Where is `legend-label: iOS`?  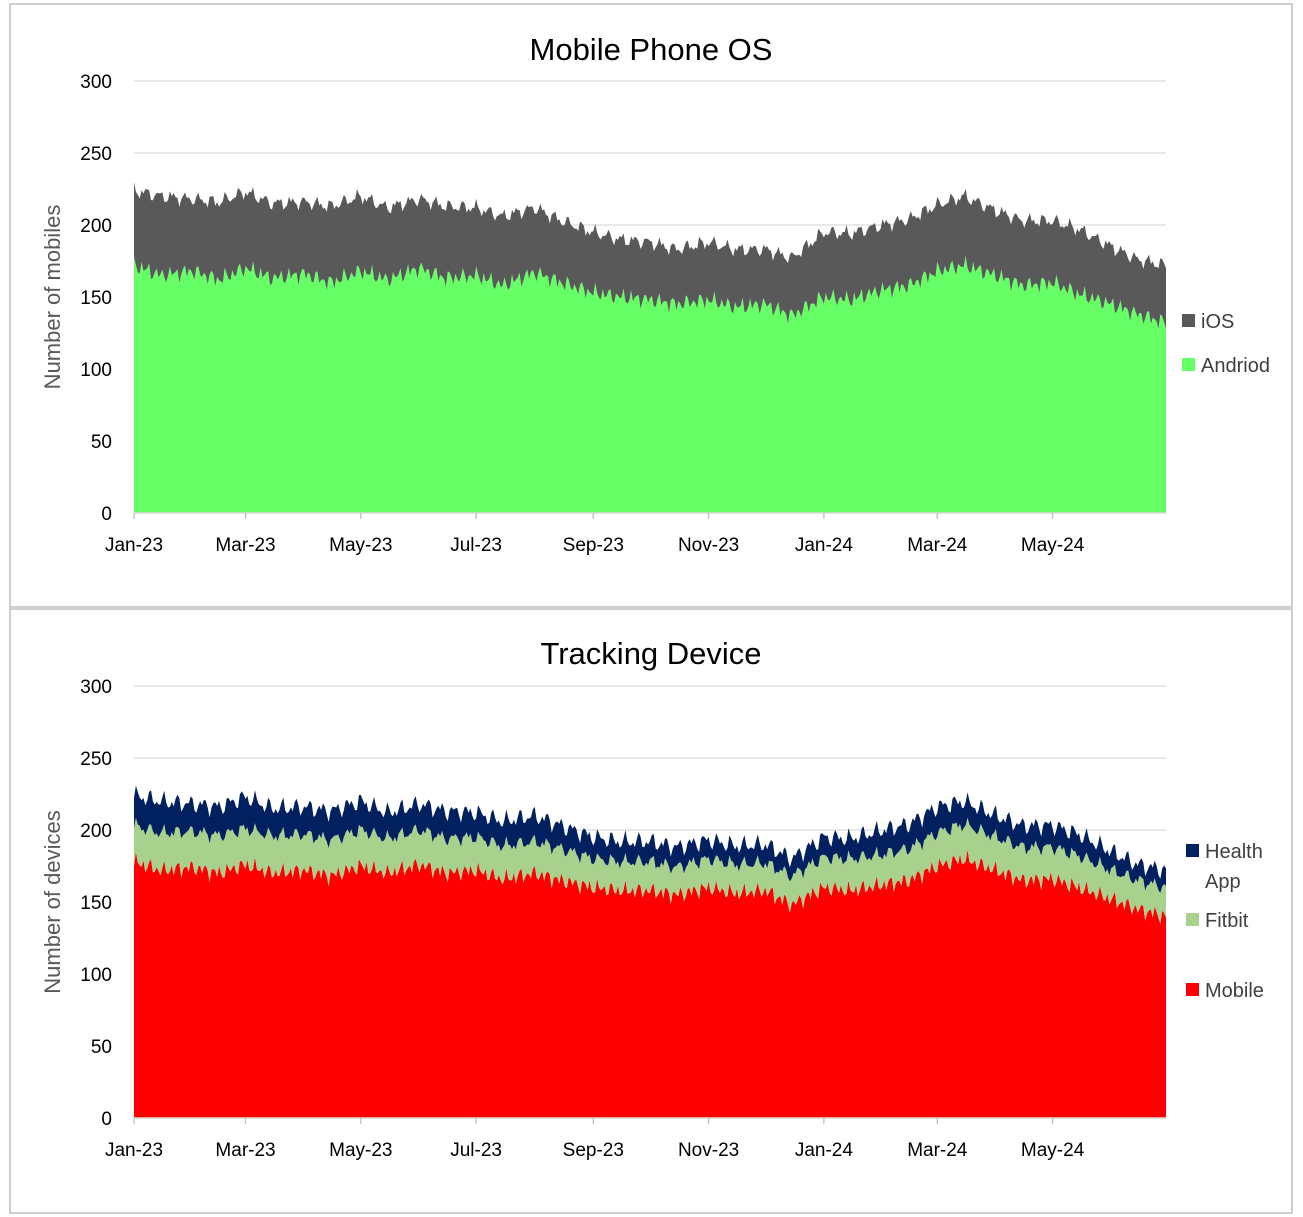
legend-label: iOS is located at coordinates (1217, 322).